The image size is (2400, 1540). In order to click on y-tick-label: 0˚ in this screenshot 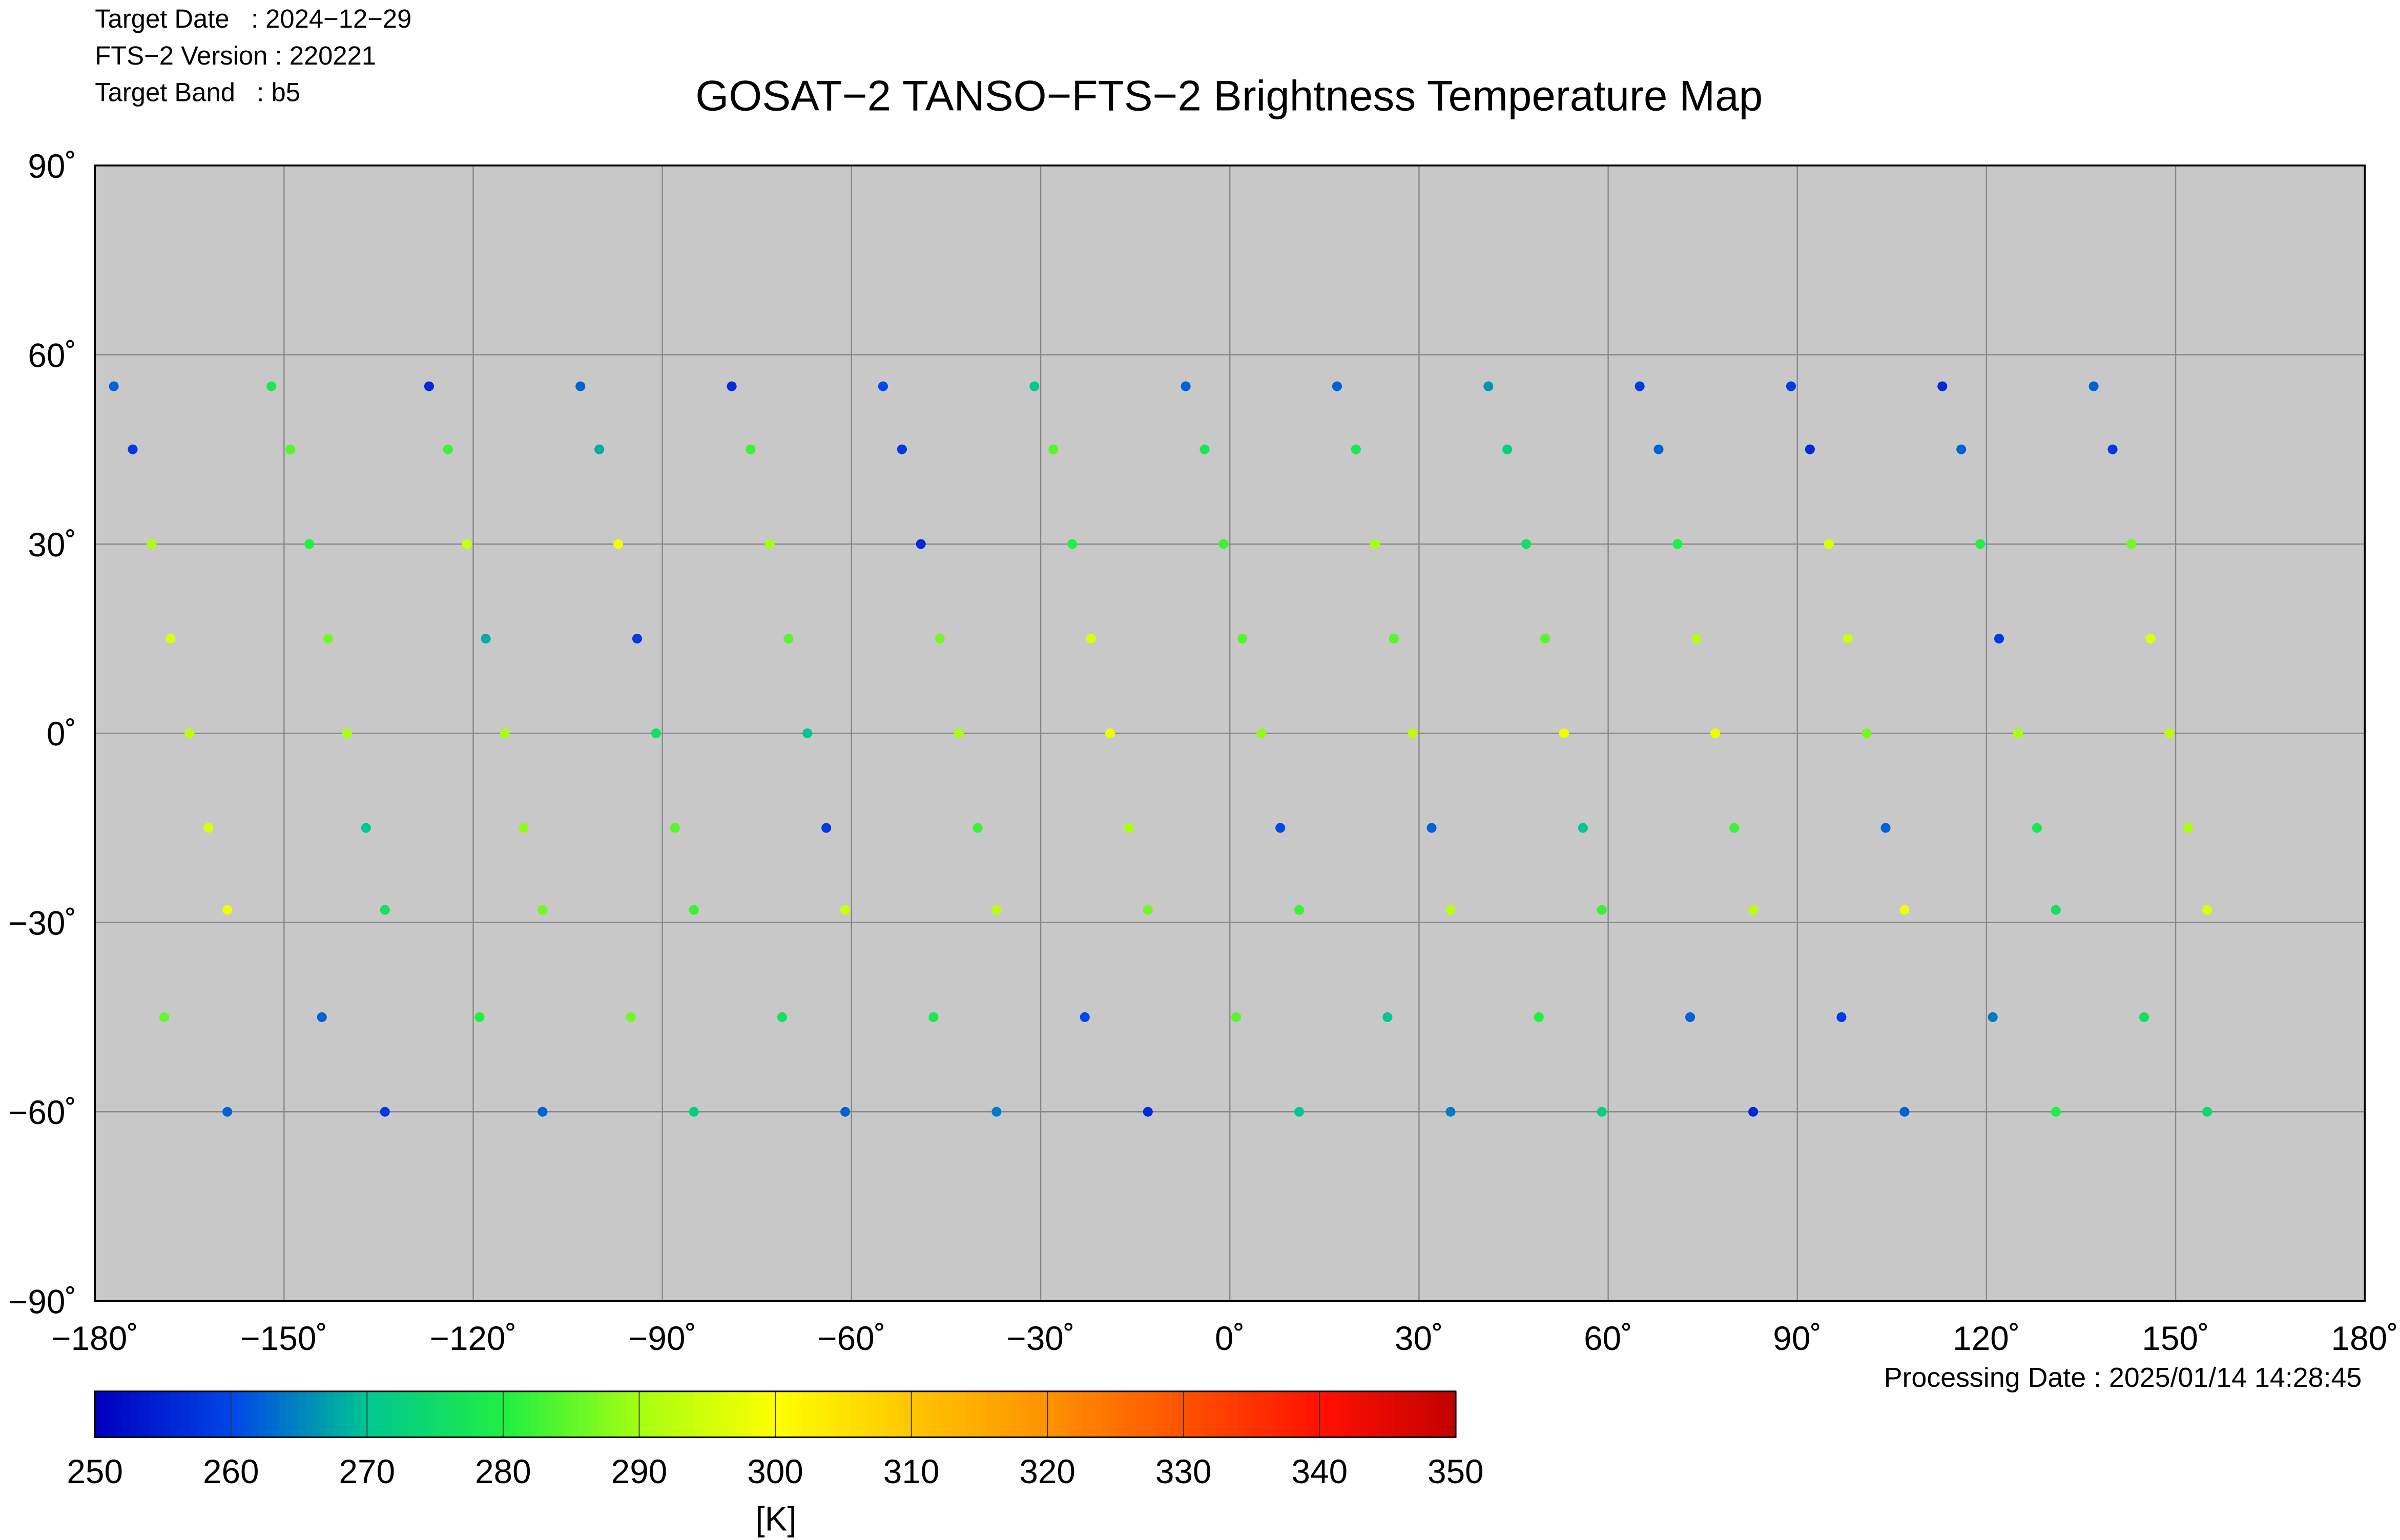, I will do `click(61, 734)`.